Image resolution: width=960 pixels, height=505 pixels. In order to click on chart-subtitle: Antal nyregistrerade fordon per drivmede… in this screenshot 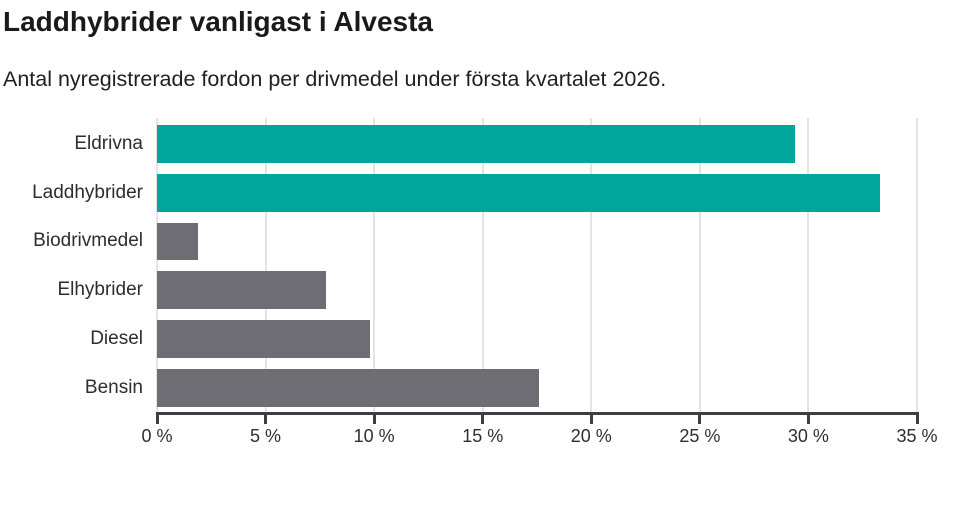, I will do `click(335, 79)`.